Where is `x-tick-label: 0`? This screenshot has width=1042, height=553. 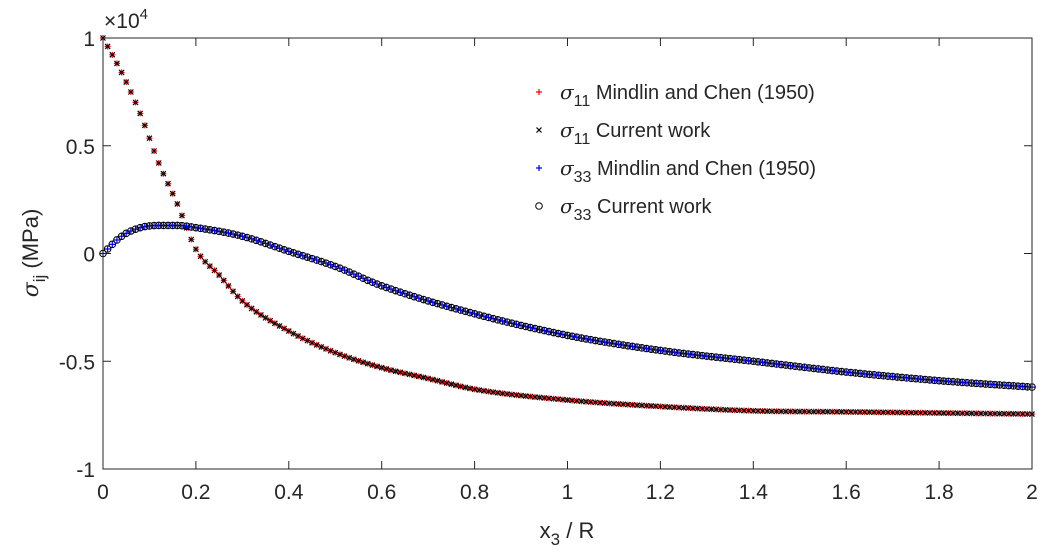 x-tick-label: 0 is located at coordinates (103, 492).